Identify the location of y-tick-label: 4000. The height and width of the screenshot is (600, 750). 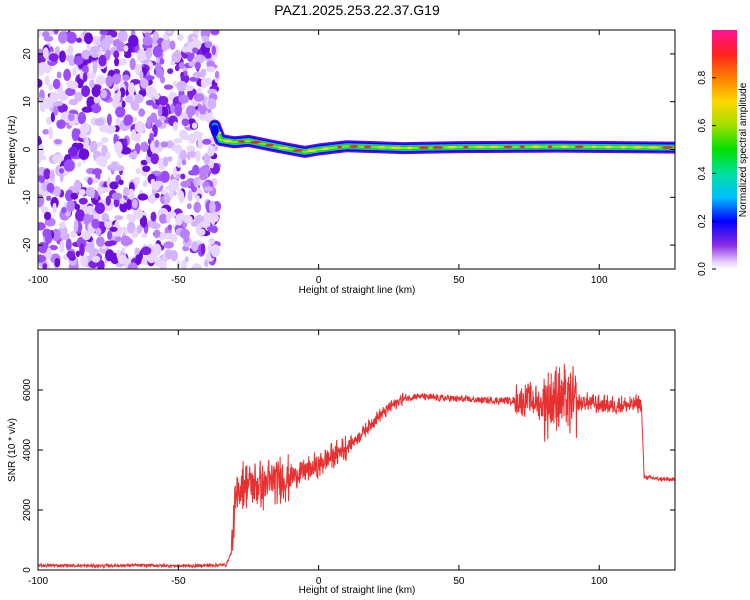
(27, 449).